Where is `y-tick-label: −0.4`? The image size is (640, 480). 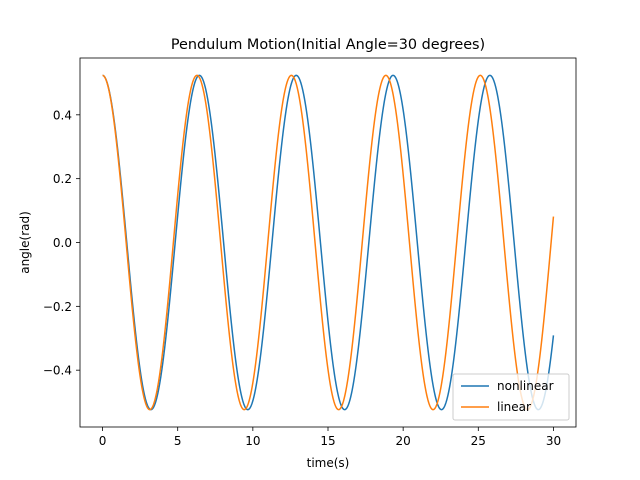 y-tick-label: −0.4 is located at coordinates (57, 371).